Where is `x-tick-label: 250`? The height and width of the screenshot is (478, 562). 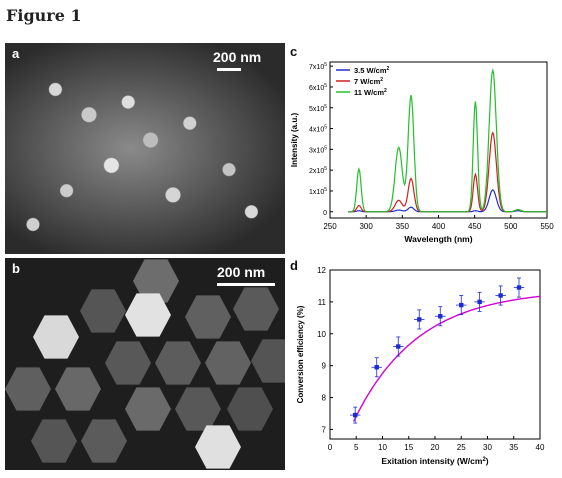
x-tick-label: 250 is located at coordinates (330, 226).